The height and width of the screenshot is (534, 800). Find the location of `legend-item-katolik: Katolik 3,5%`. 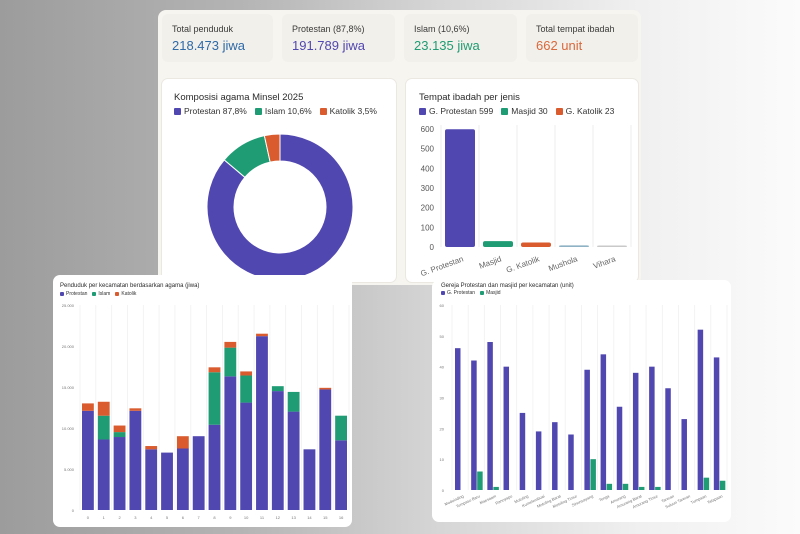

legend-item-katolik: Katolik 3,5% is located at coordinates (348, 111).